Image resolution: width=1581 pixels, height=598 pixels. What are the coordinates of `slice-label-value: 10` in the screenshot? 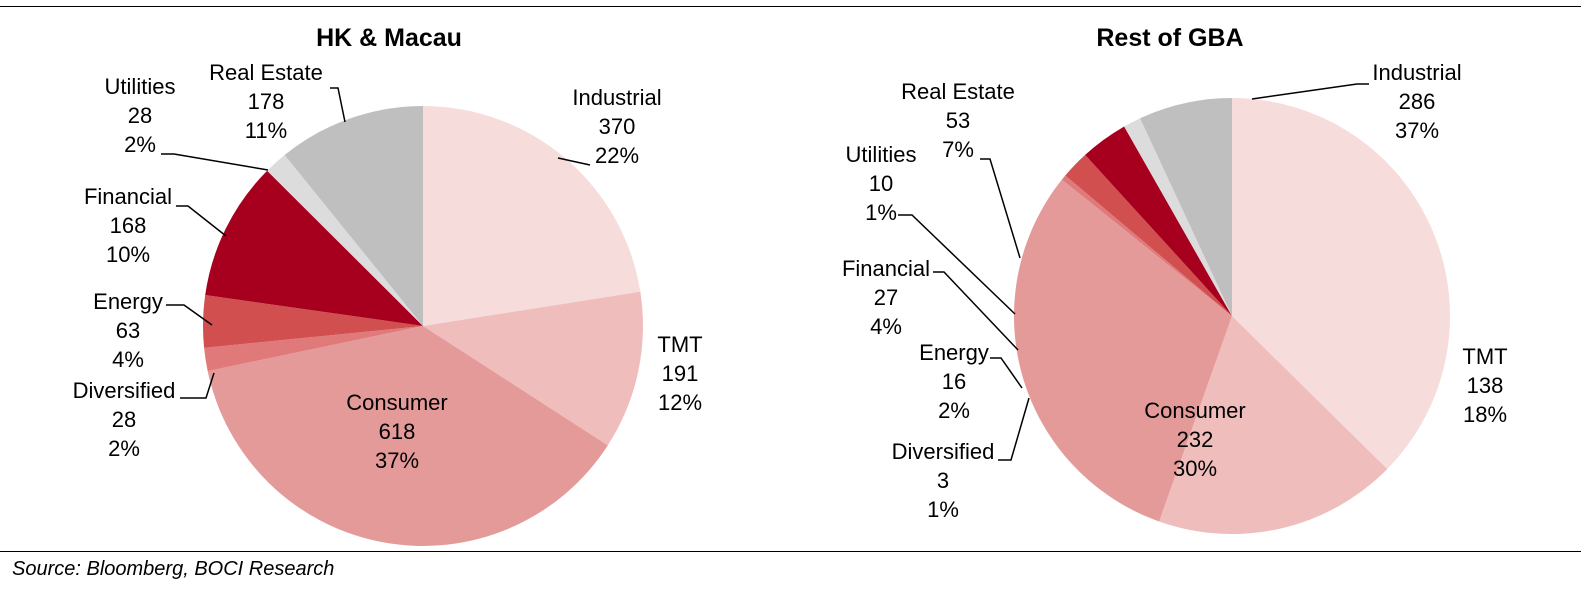 It's located at (881, 183).